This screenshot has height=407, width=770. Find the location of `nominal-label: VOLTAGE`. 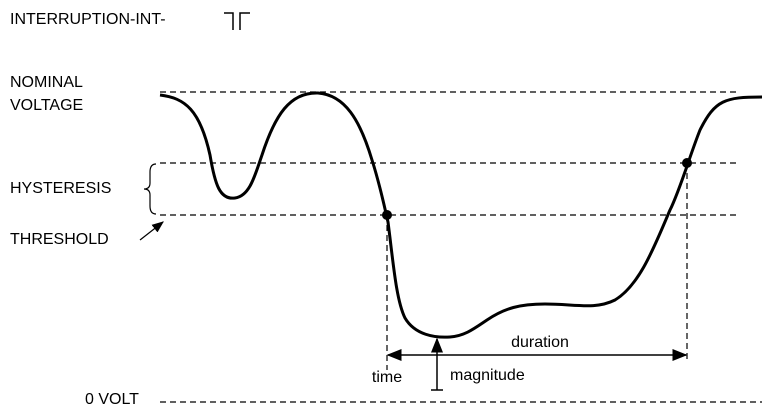

nominal-label: VOLTAGE is located at coordinates (46, 105).